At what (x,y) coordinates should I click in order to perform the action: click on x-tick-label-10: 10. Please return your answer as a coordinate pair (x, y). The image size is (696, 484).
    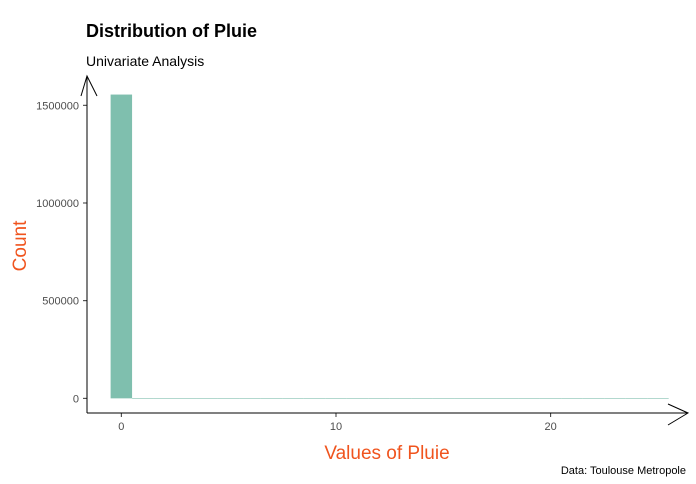
    Looking at the image, I should click on (336, 427).